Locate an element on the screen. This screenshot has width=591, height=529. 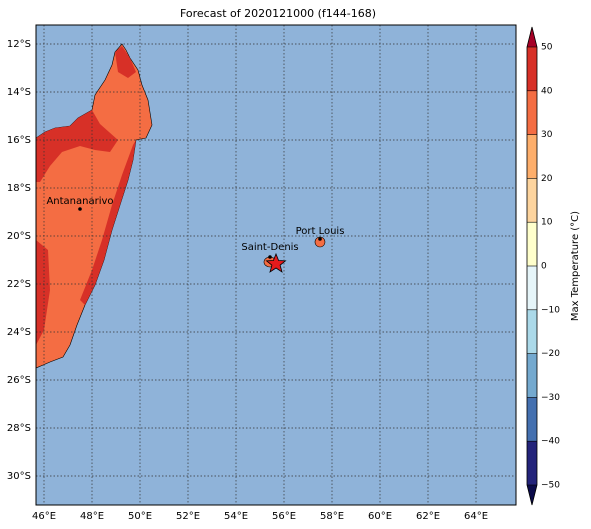
colorbar-tick-label: −10 is located at coordinates (550, 310).